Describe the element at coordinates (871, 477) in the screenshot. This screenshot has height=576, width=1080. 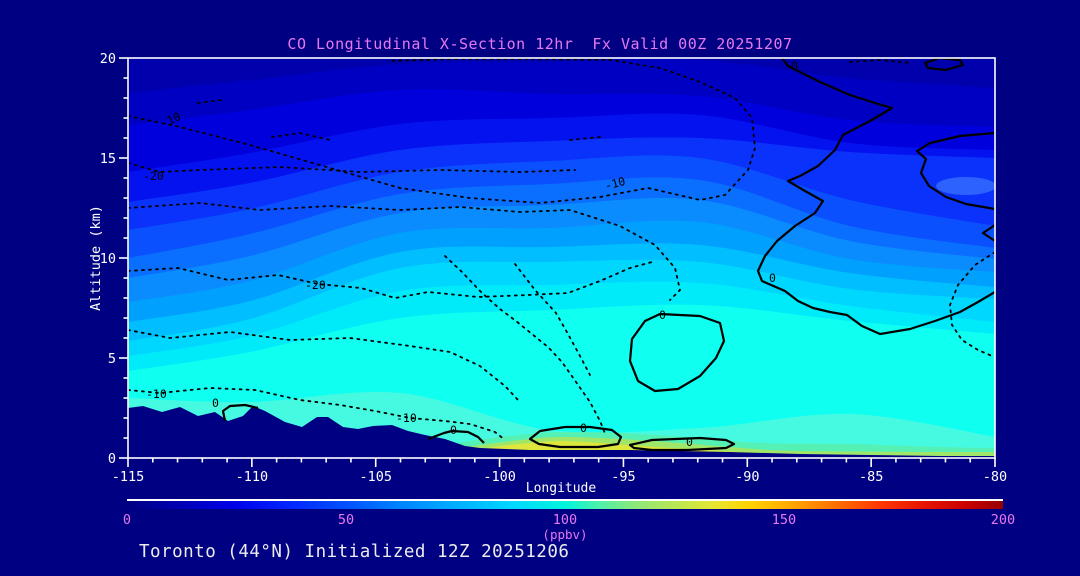
I see `x-tick-label: -85` at that location.